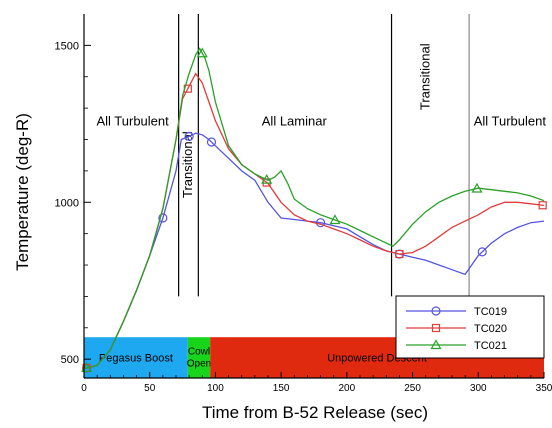  I want to click on legend-label-tc020: TC020, so click(490, 329).